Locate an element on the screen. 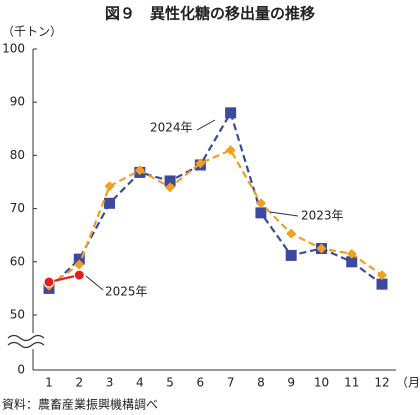  x-axis-label: （月） is located at coordinates (408, 383).